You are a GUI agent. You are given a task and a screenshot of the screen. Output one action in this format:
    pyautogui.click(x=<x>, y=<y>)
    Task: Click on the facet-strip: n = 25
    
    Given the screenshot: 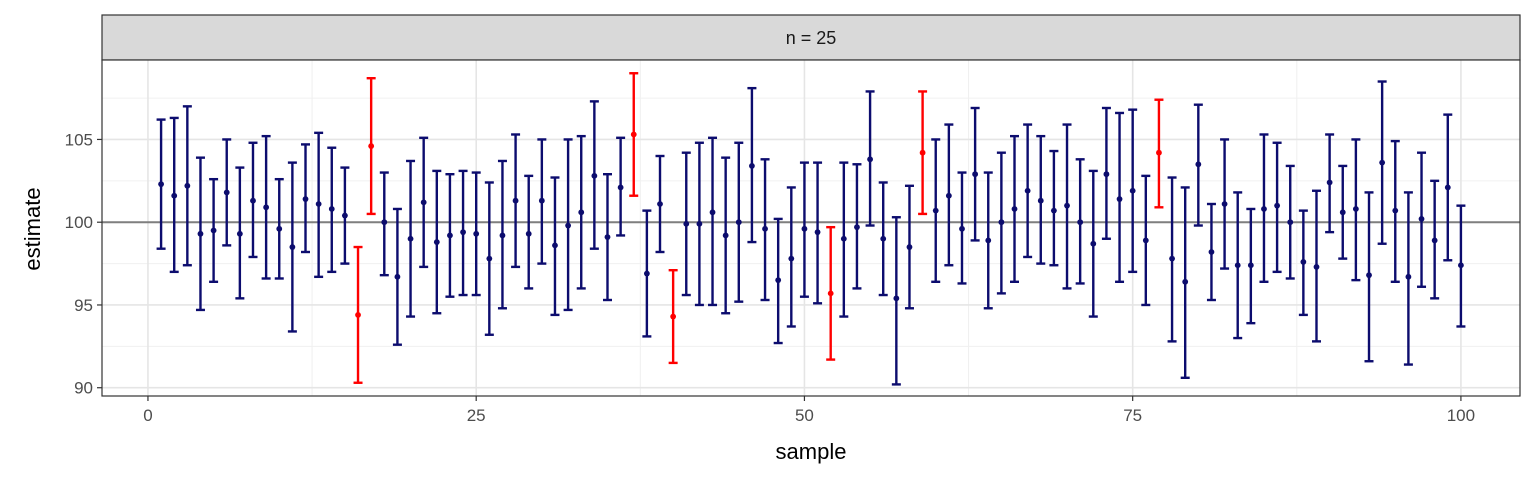 What is the action you would take?
    pyautogui.click(x=811, y=37)
    